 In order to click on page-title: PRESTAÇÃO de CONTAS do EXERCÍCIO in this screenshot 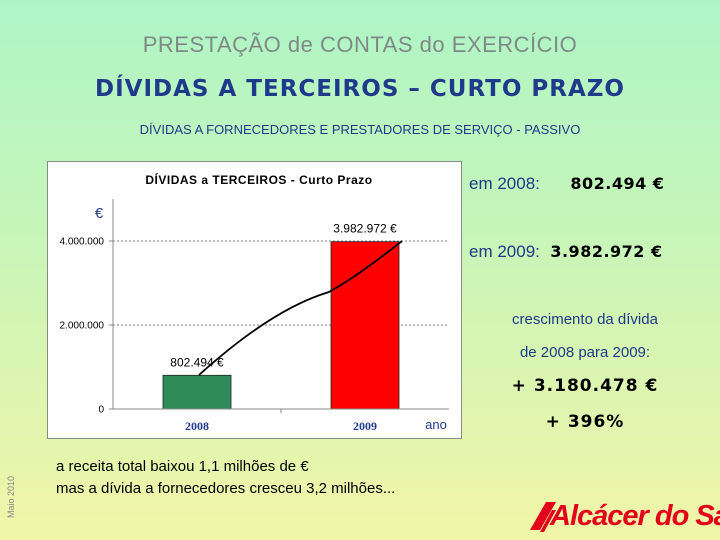, I will do `click(360, 44)`.